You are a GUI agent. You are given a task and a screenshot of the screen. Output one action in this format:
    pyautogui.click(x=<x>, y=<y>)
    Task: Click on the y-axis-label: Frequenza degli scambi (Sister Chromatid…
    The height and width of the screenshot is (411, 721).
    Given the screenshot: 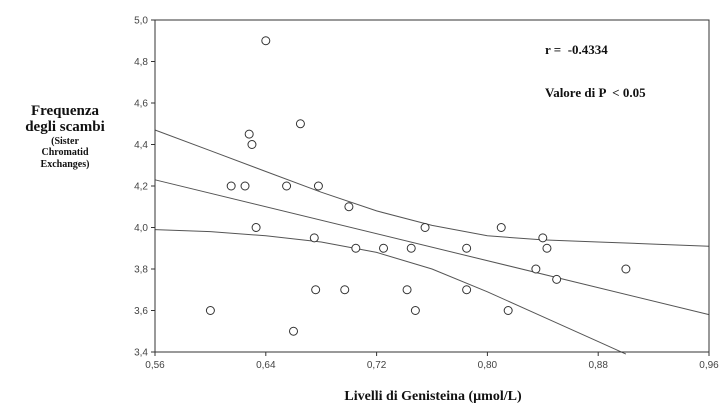 What is the action you would take?
    pyautogui.click(x=65, y=136)
    